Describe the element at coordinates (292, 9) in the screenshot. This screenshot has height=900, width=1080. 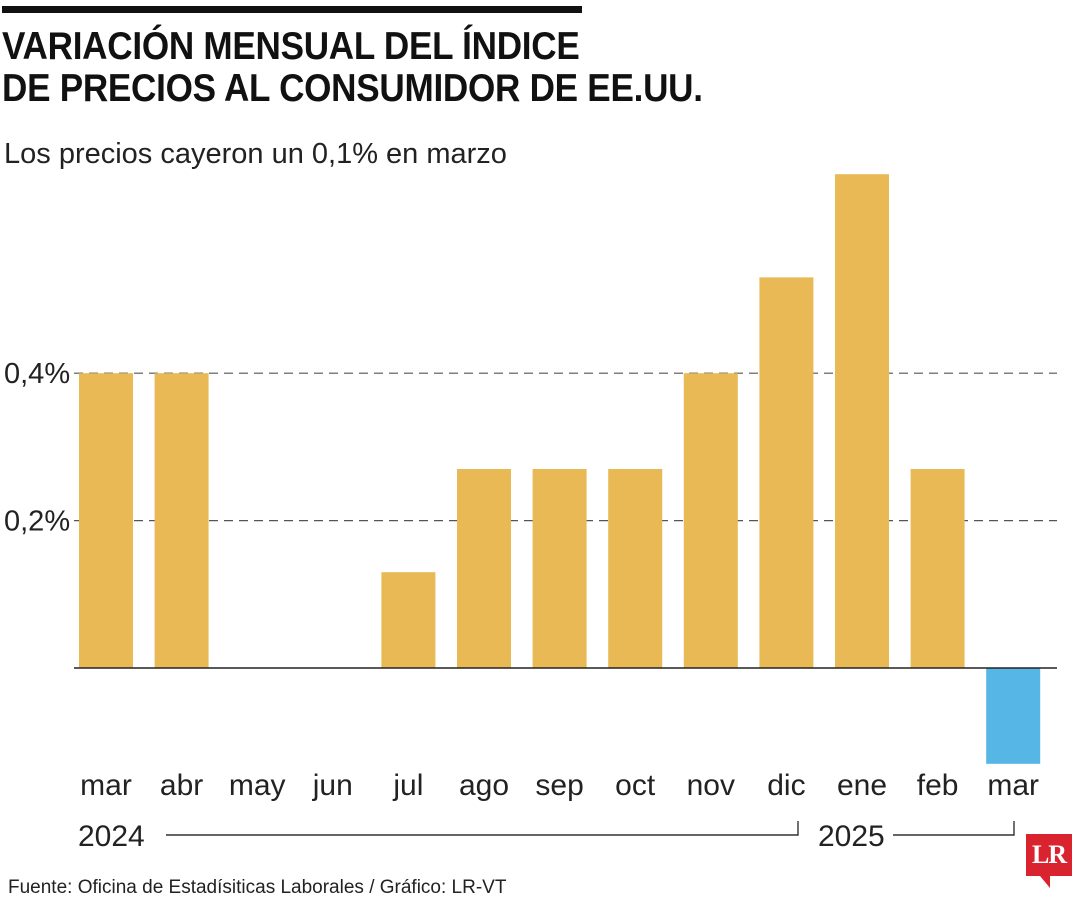
I see `top-rule` at that location.